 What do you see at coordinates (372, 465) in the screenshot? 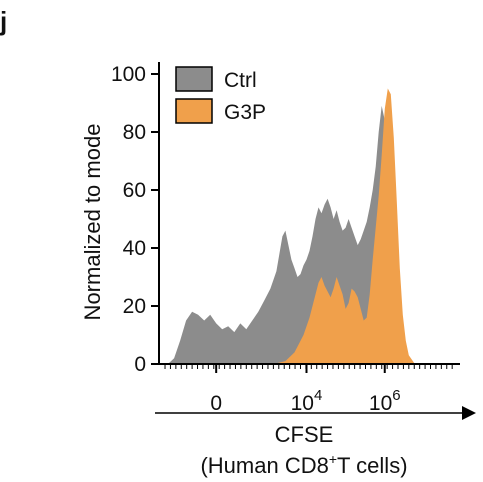
I see `x-axis-subtitle-suffix: T cells)` at bounding box center [372, 465].